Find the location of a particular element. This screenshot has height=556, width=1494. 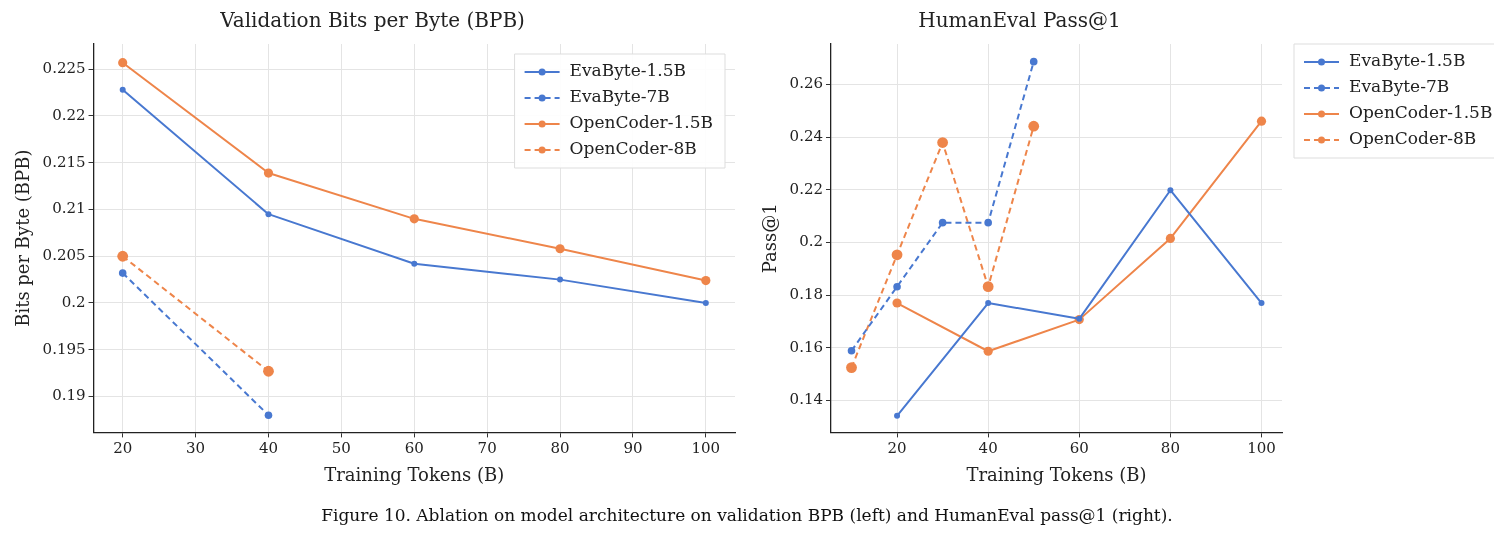

y-tick-label: 0.26 is located at coordinates (806, 83).